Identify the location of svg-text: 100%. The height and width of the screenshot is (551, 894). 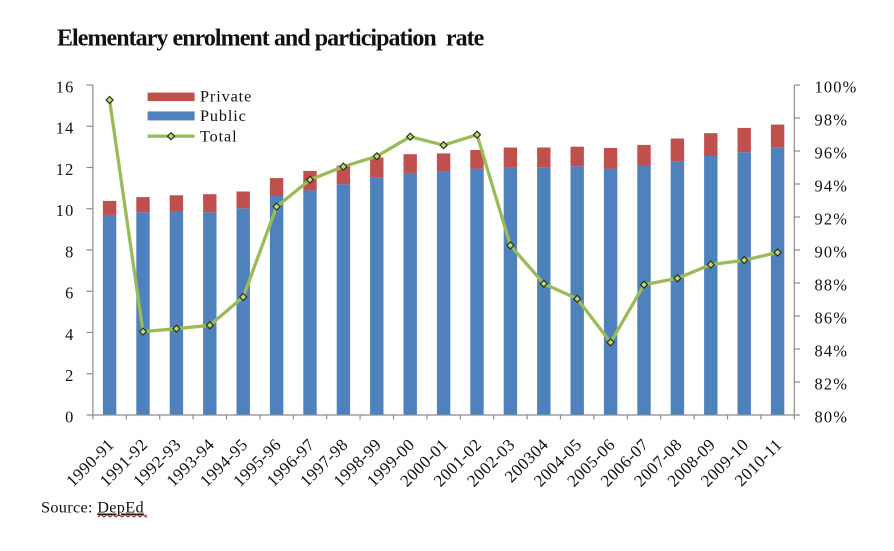
(836, 86).